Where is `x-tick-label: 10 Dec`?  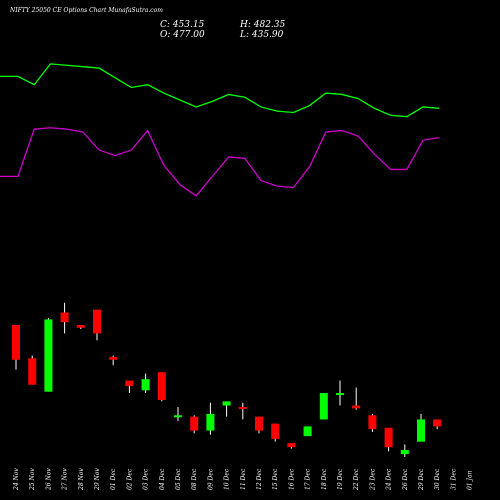
x-tick-label: 10 Dec is located at coordinates (227, 479).